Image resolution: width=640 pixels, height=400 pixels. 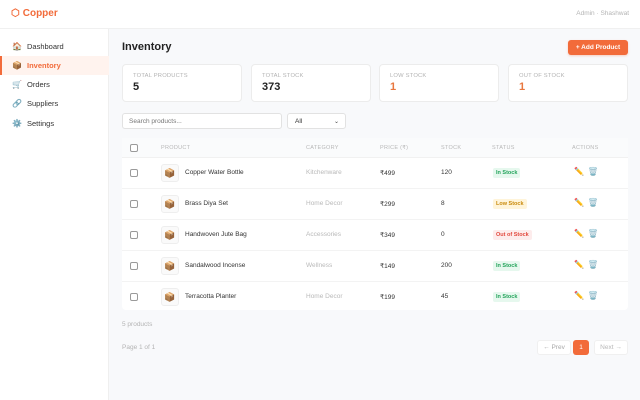 I want to click on product-price: ₹349, so click(x=387, y=235).